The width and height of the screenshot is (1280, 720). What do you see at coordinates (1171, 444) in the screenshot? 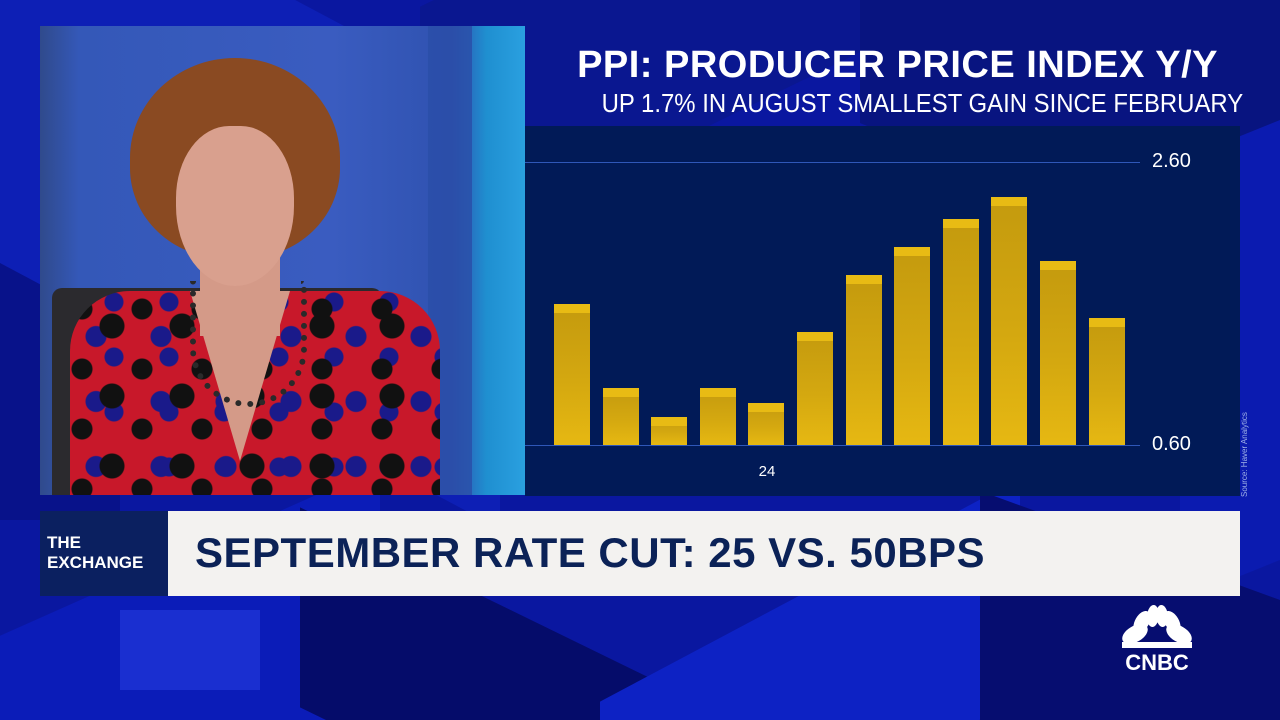
I see `y-tick-min: 0.60` at bounding box center [1171, 444].